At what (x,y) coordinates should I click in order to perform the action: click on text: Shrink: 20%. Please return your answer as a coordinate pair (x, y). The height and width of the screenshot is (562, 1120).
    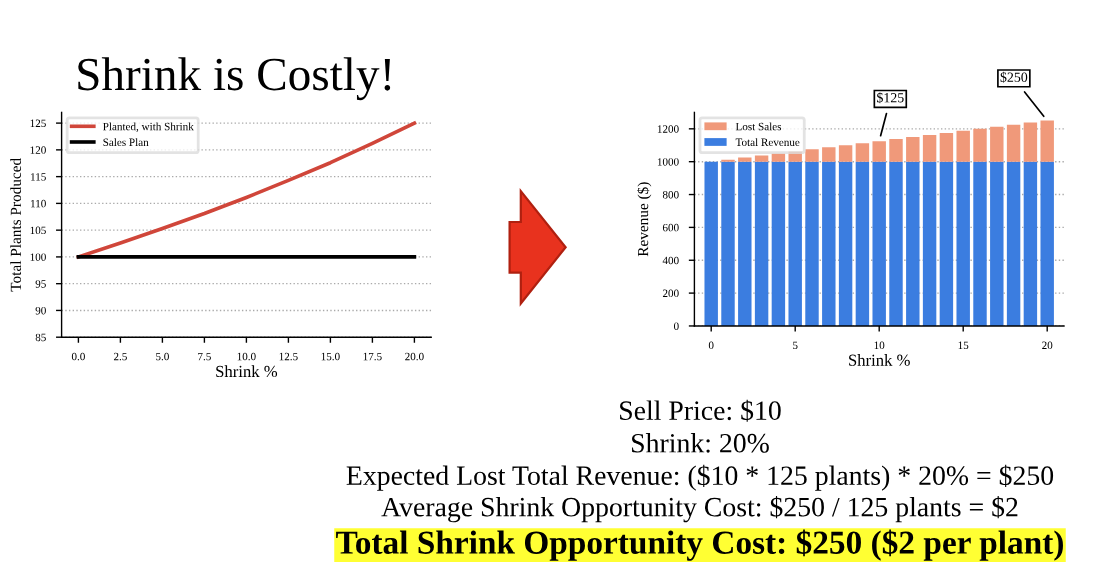
    Looking at the image, I should click on (700, 443).